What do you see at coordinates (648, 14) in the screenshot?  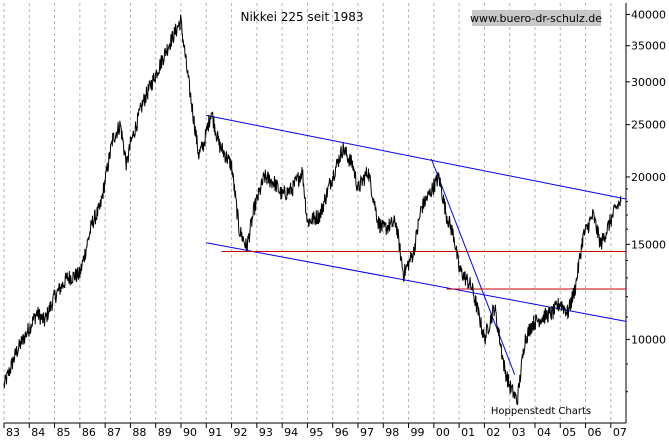 I see `y-tick-label: 40000` at bounding box center [648, 14].